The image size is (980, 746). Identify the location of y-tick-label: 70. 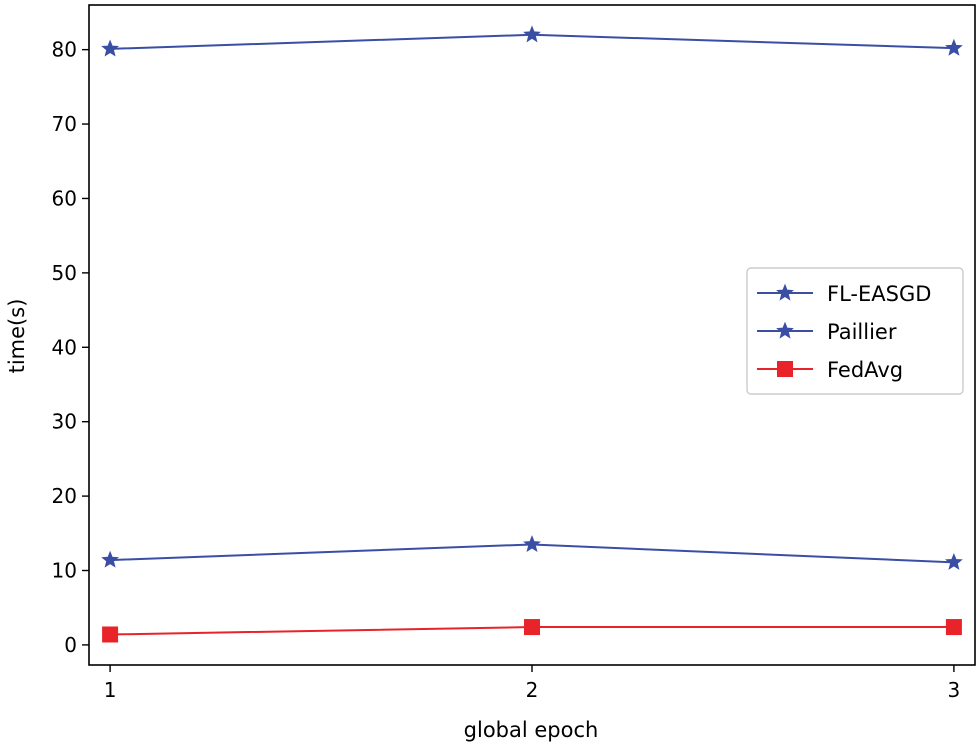
(64, 124).